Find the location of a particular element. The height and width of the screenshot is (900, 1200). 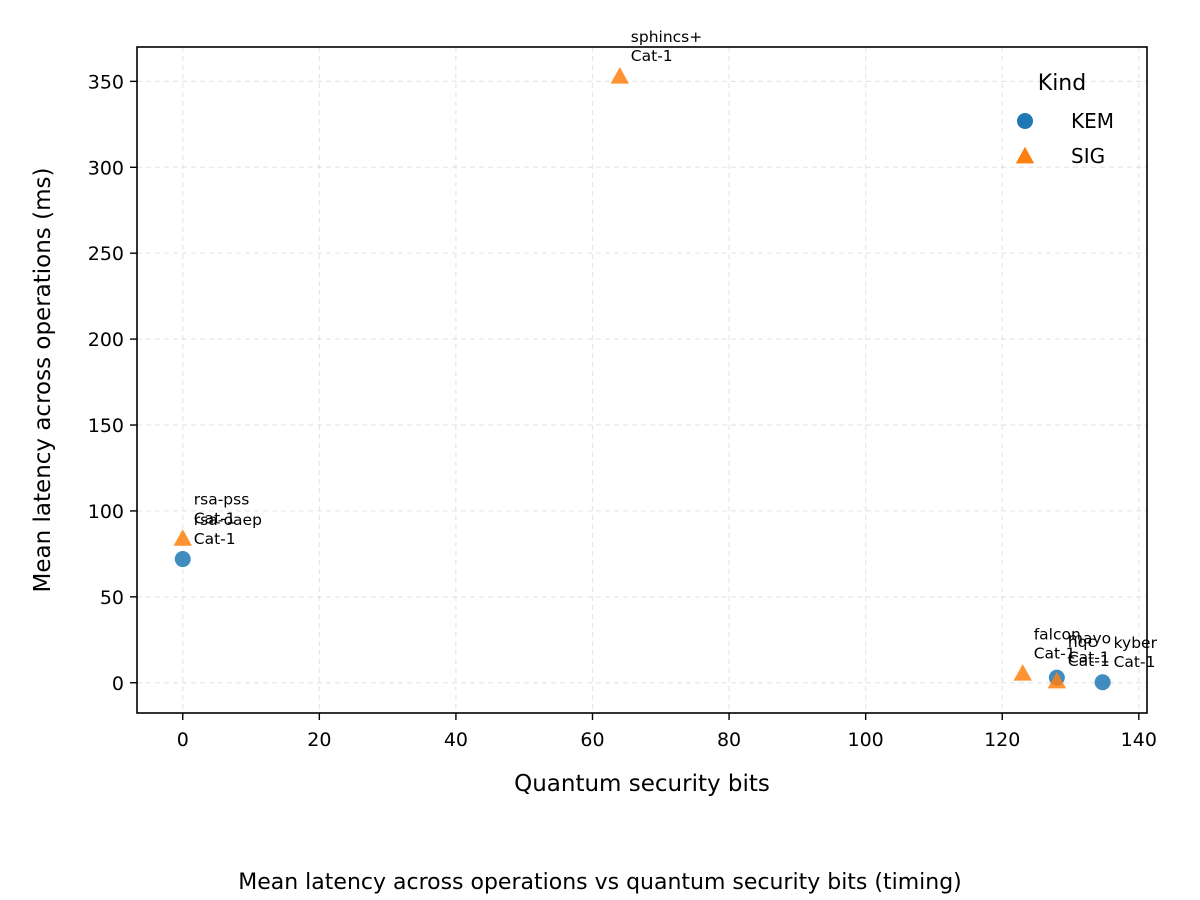

point-label-line: sphincs+ is located at coordinates (666, 37).